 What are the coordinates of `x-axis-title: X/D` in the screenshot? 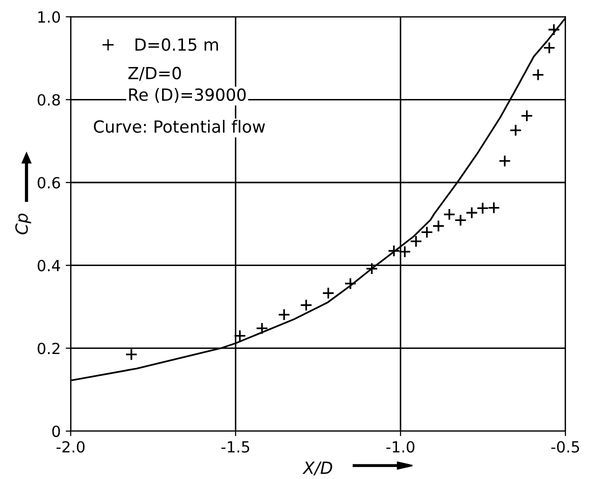 It's located at (317, 469).